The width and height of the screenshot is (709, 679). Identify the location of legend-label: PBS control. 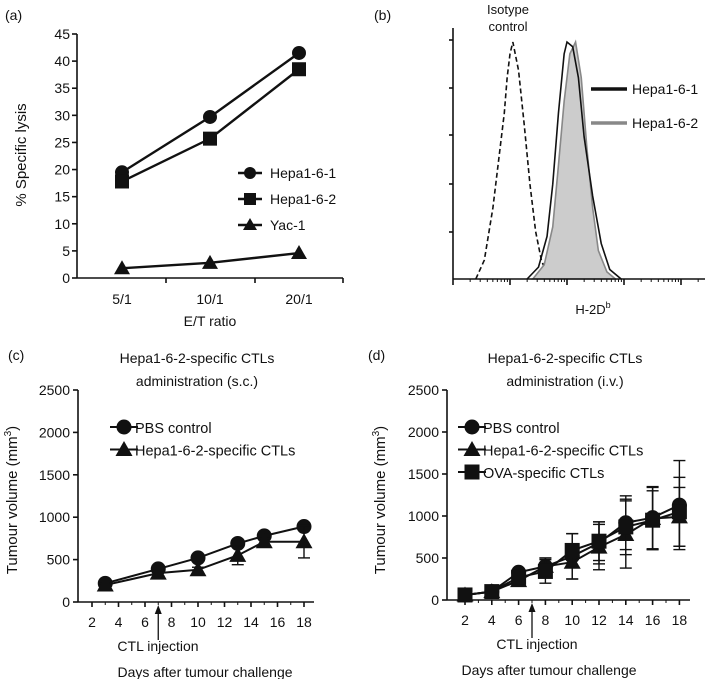
(173, 429).